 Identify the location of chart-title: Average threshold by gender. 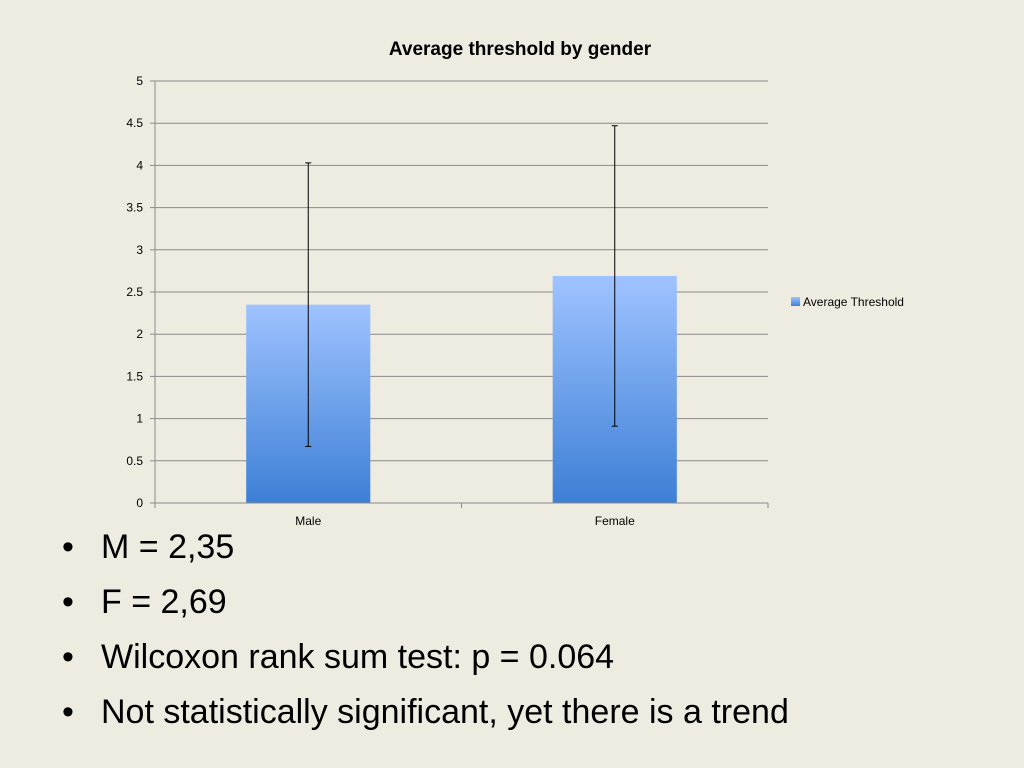
(520, 49).